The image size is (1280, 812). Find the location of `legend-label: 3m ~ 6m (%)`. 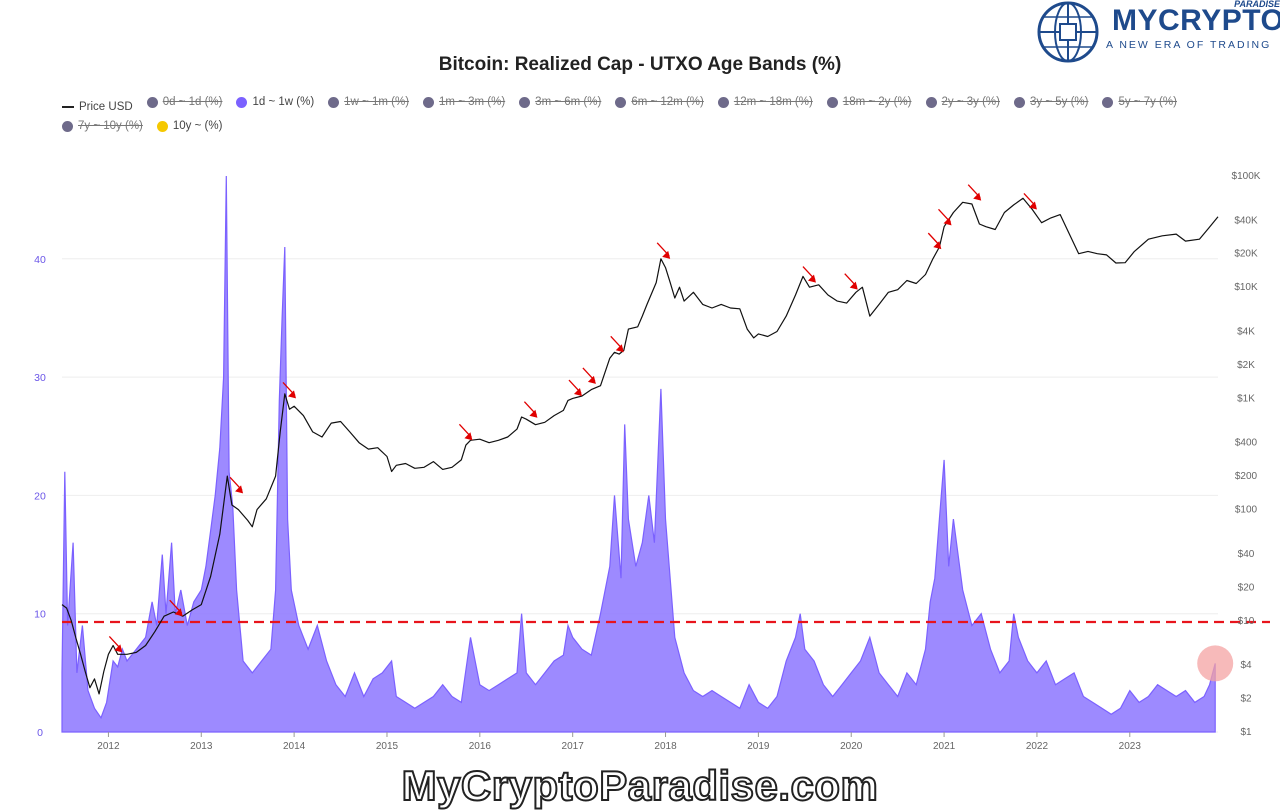

legend-label: 3m ~ 6m (%) is located at coordinates (568, 102).